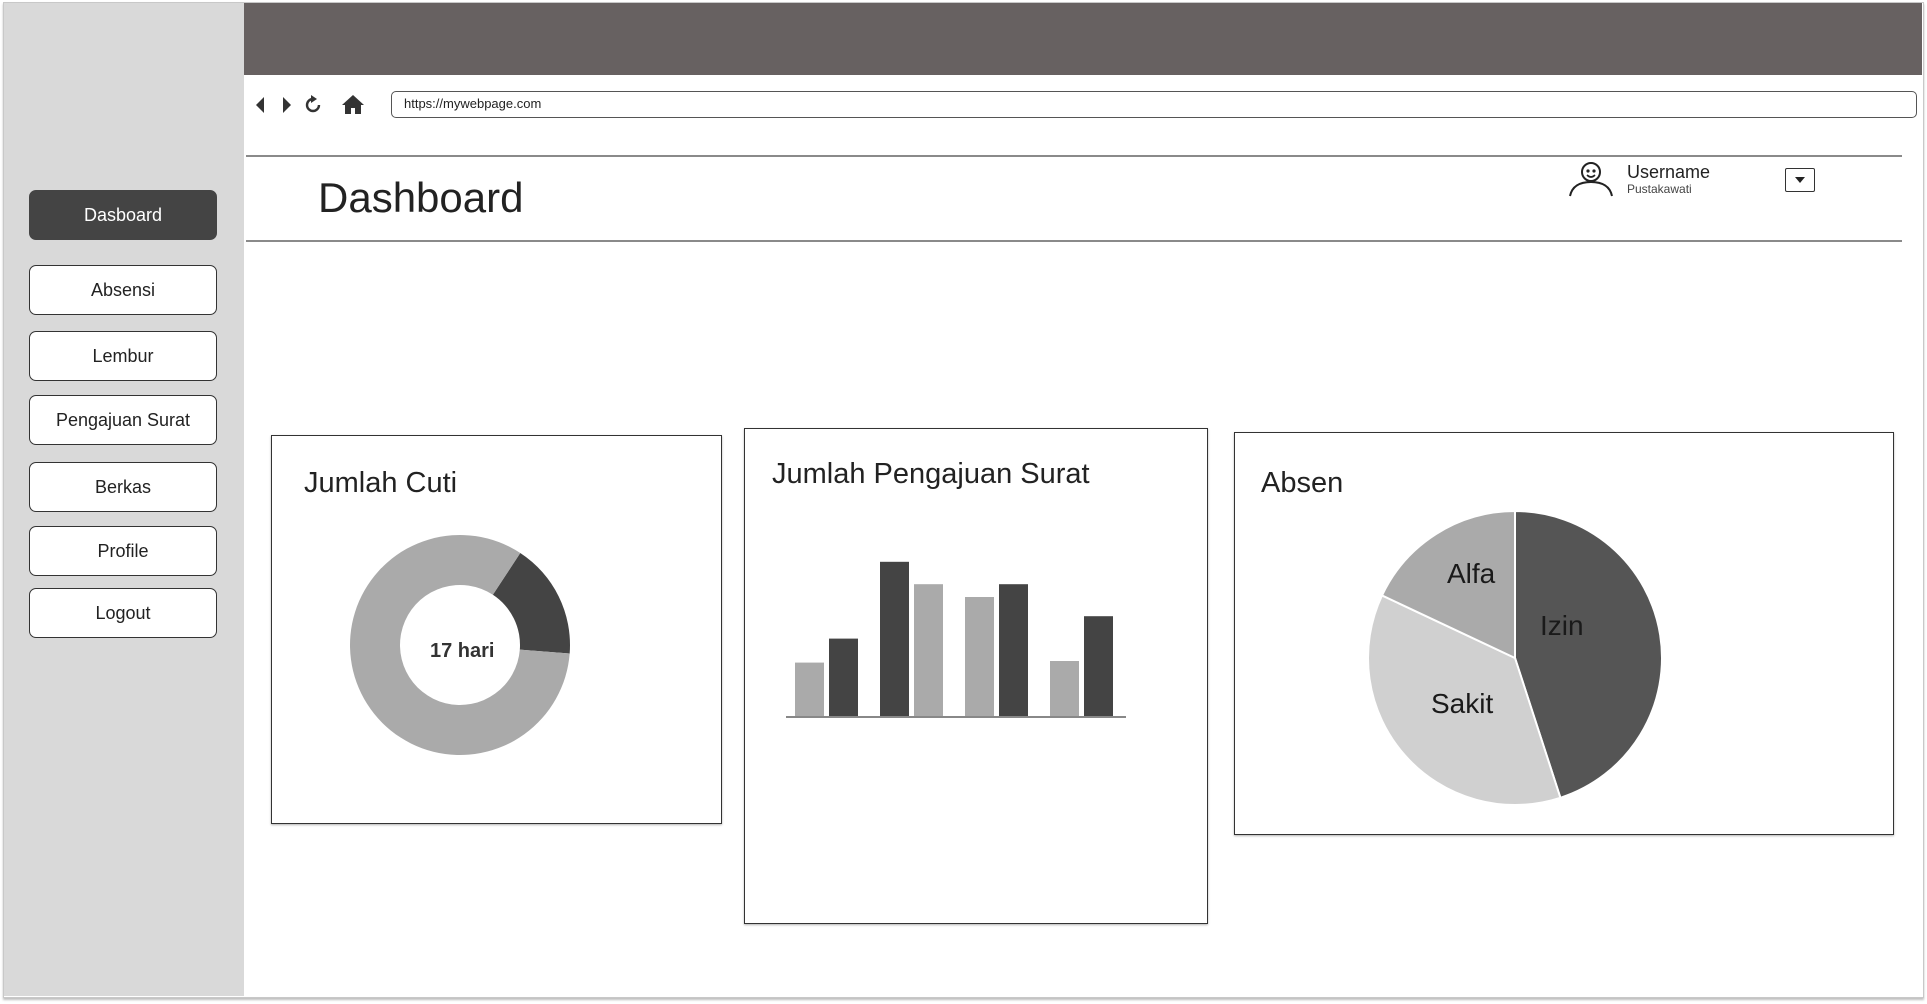 This screenshot has width=1927, height=1004. What do you see at coordinates (123, 551) in the screenshot?
I see `sidebar-item-profile: Profile` at bounding box center [123, 551].